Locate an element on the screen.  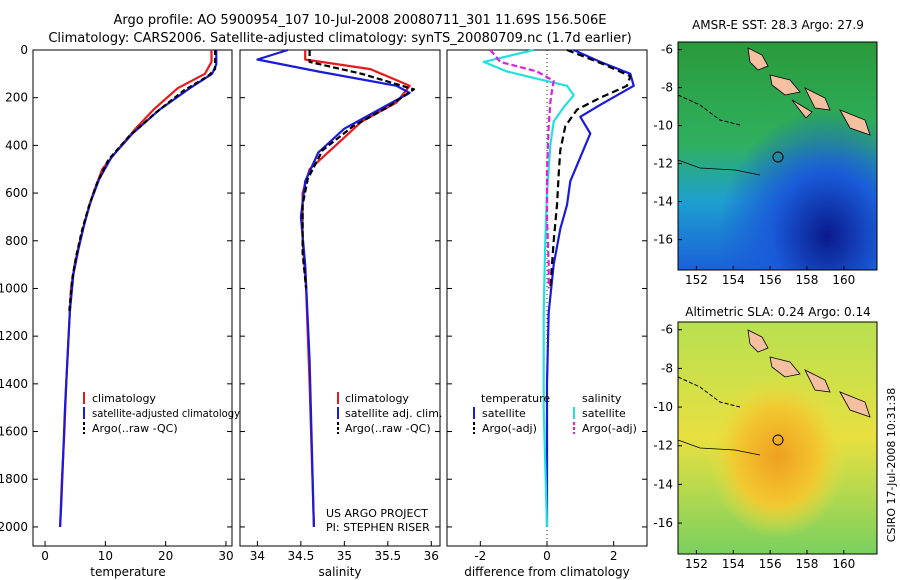
sla-map-axes: 152 154 156 158 160 -6 -8 -10 -12 -14 -16 is located at coordinates (754, 447).